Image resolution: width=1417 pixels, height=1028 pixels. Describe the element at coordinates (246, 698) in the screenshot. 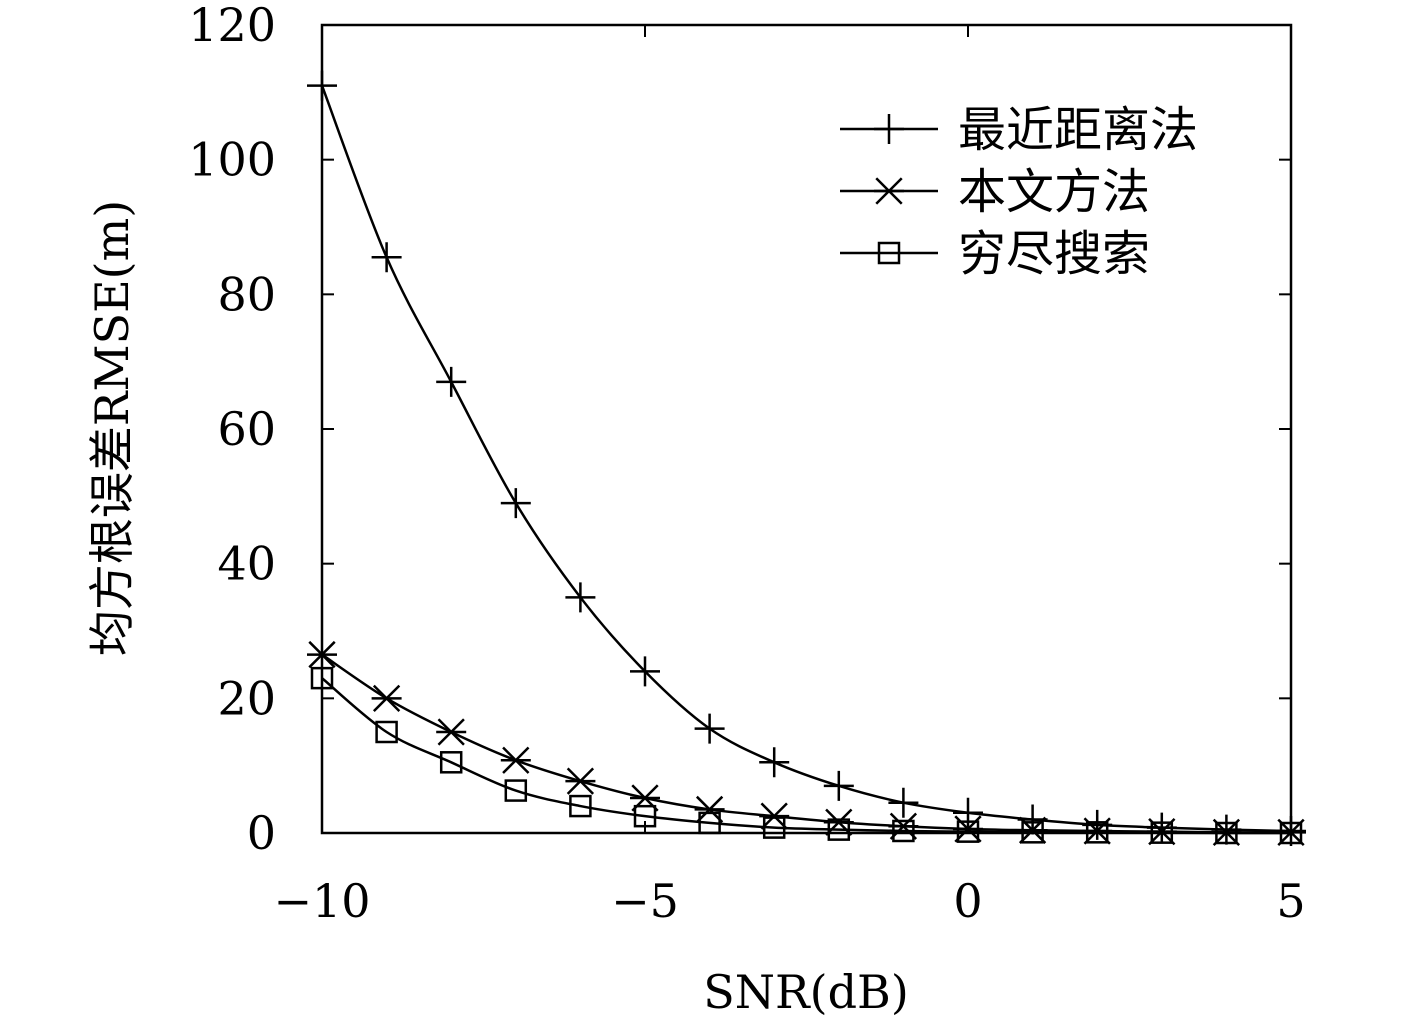

I see `y-tick-label: 20` at that location.